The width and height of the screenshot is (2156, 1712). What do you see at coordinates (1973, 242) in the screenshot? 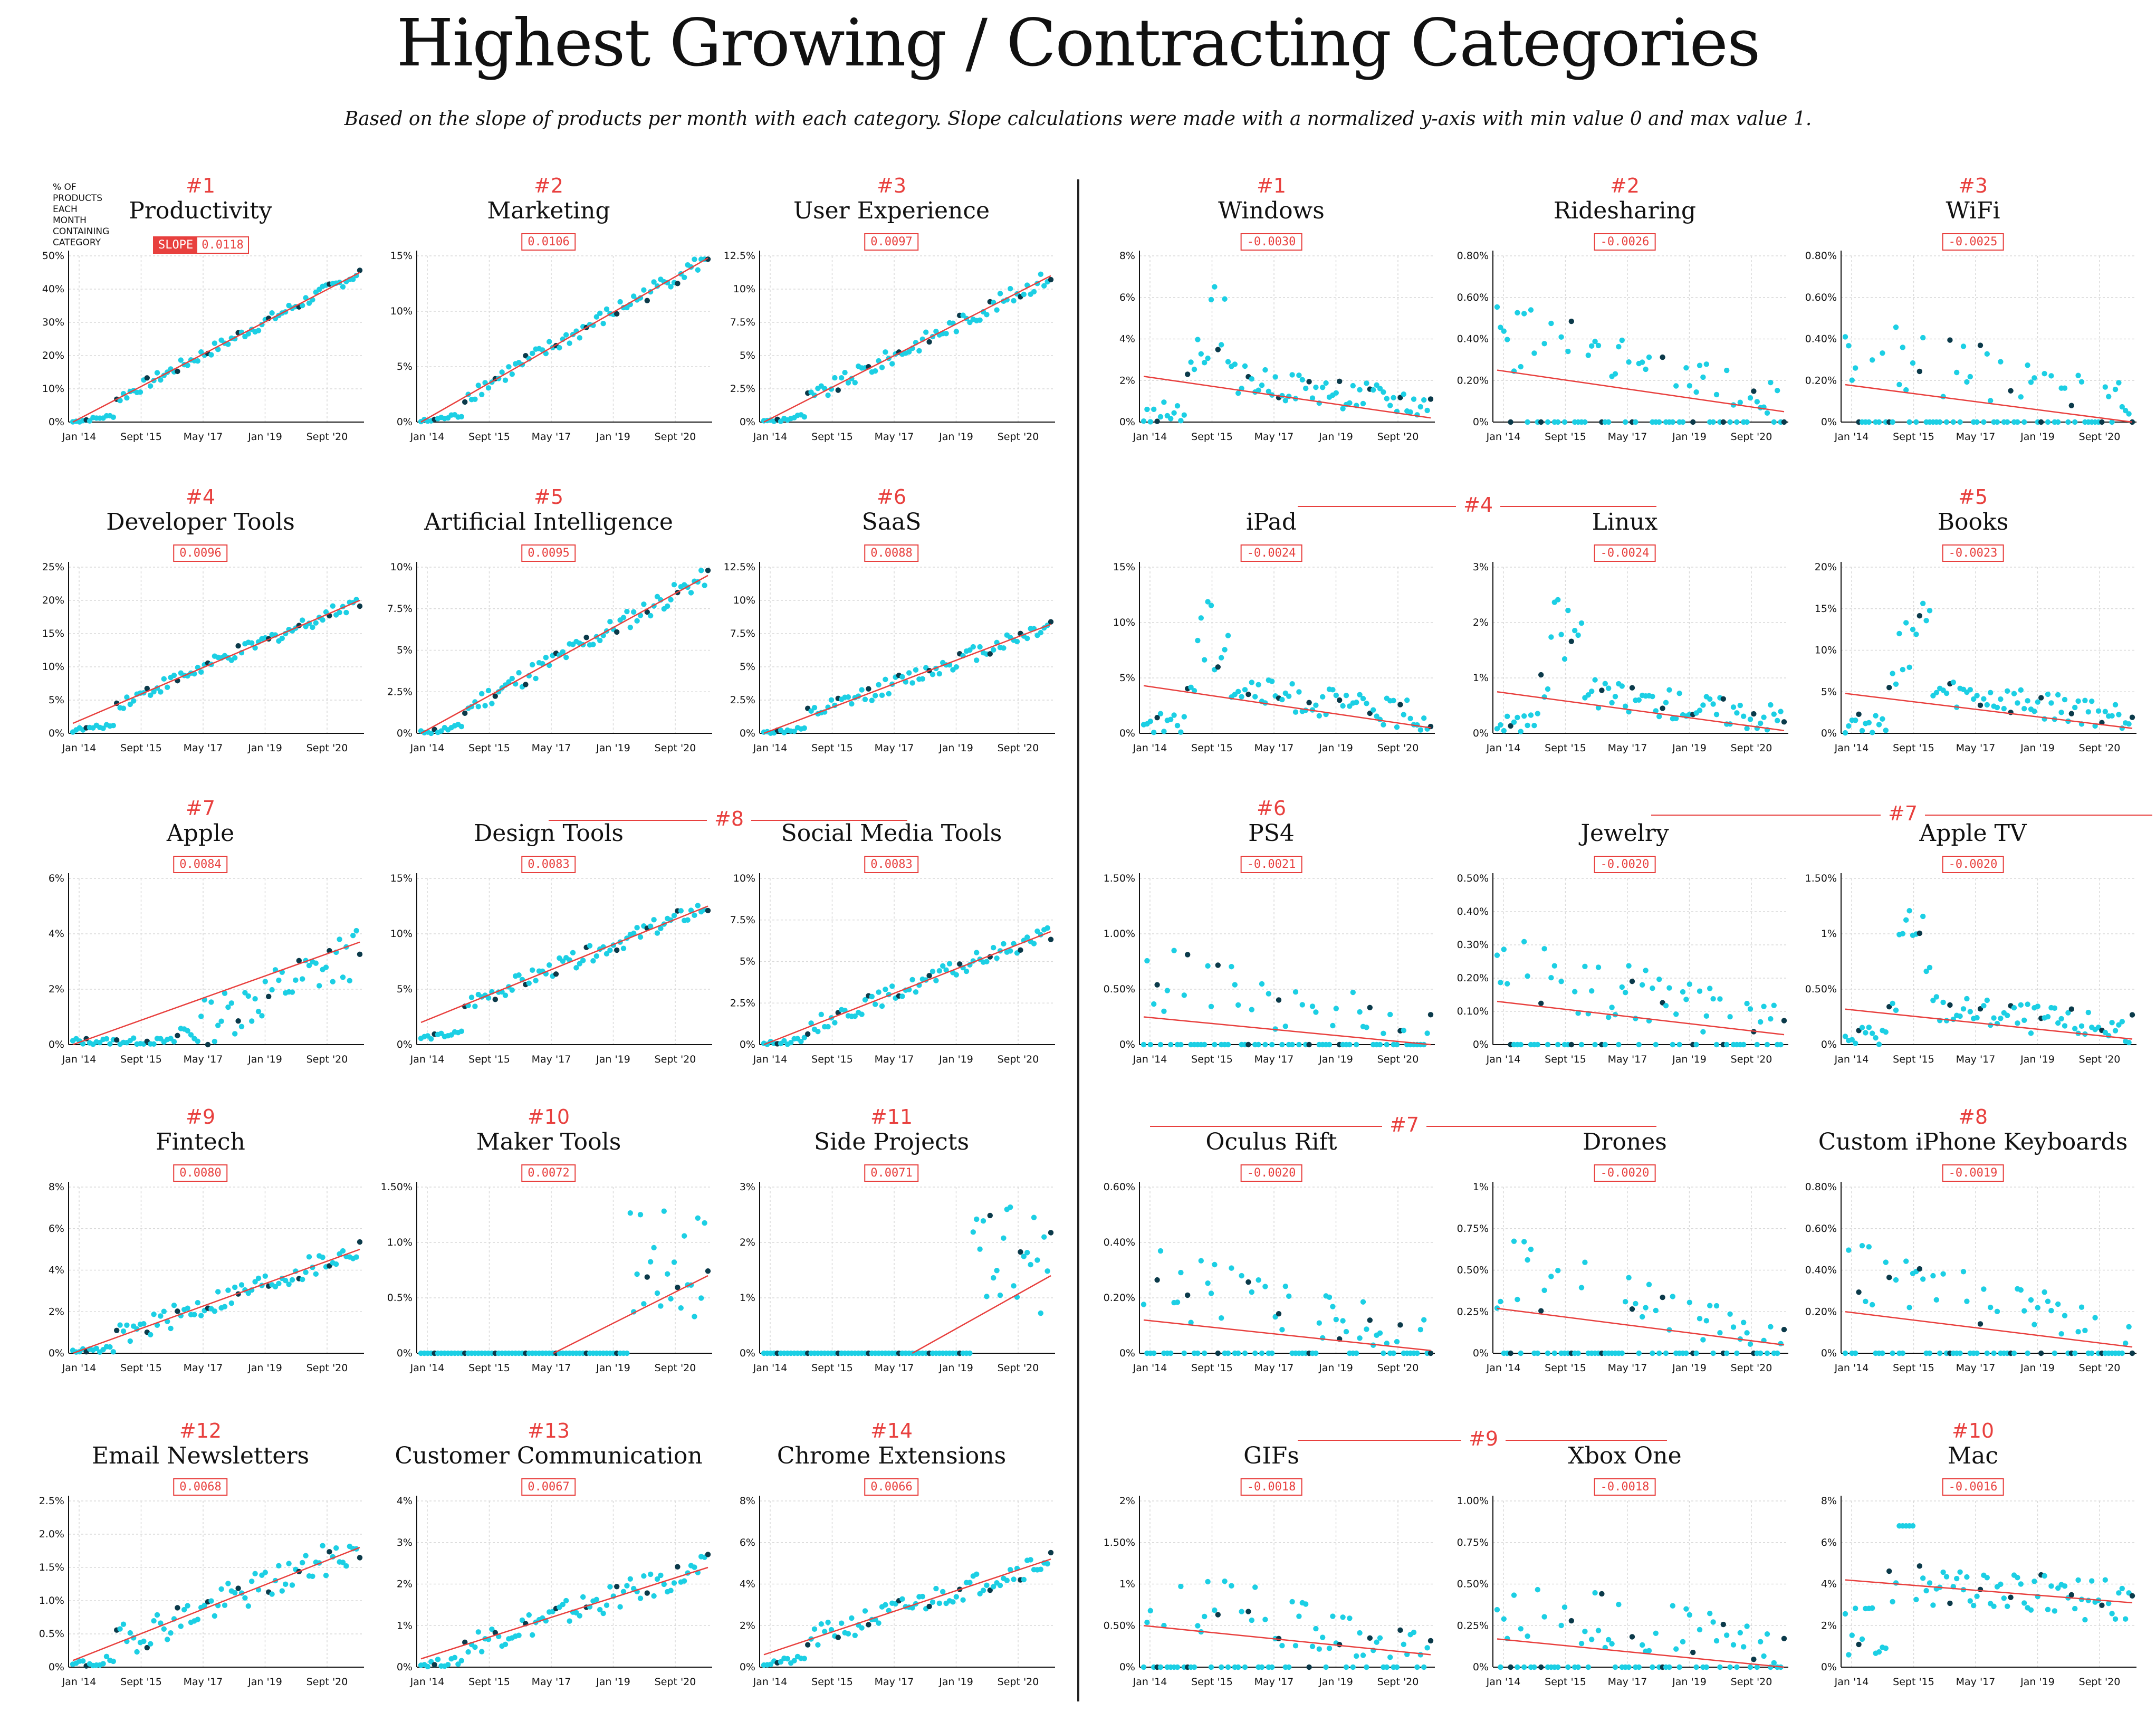
I see `slope-badge: -0.0025` at bounding box center [1973, 242].